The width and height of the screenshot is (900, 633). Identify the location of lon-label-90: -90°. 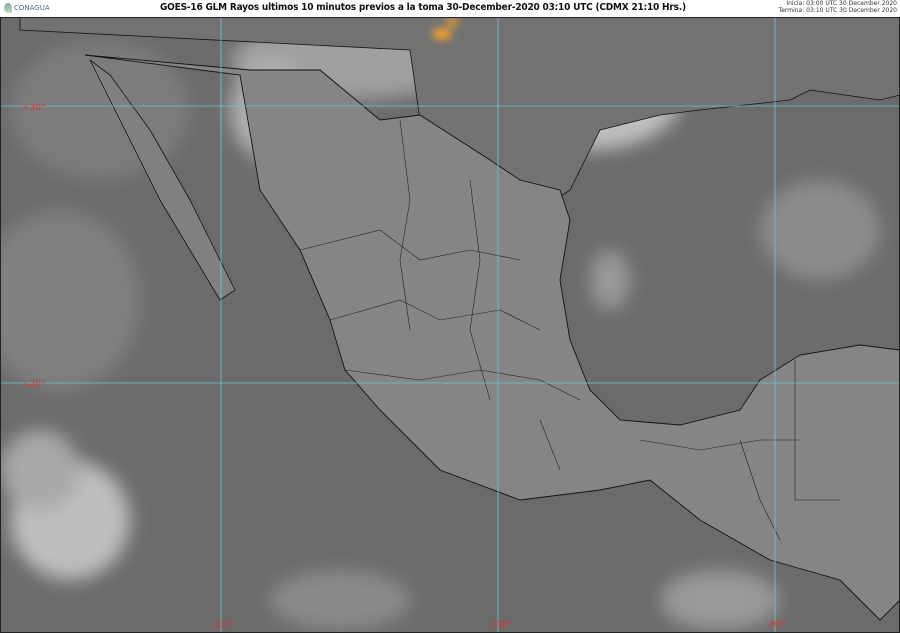
(776, 625).